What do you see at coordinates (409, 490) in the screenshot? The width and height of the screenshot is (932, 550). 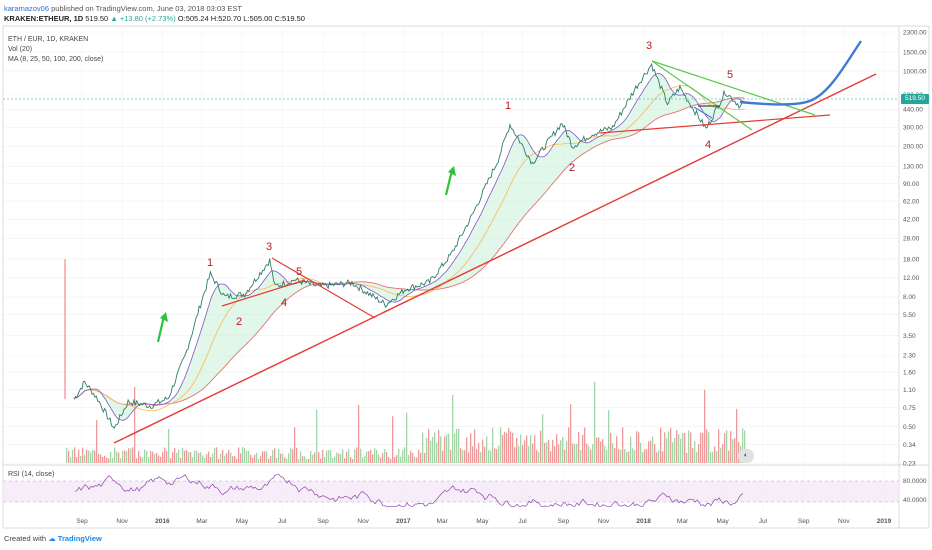 I see `rsi-series` at bounding box center [409, 490].